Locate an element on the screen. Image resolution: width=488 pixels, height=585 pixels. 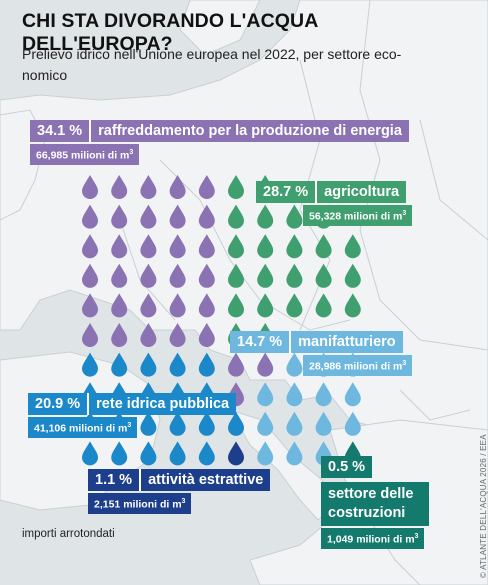
label-costruzioni-volume: 1,049 milioni di m3 is located at coordinates (373, 538).